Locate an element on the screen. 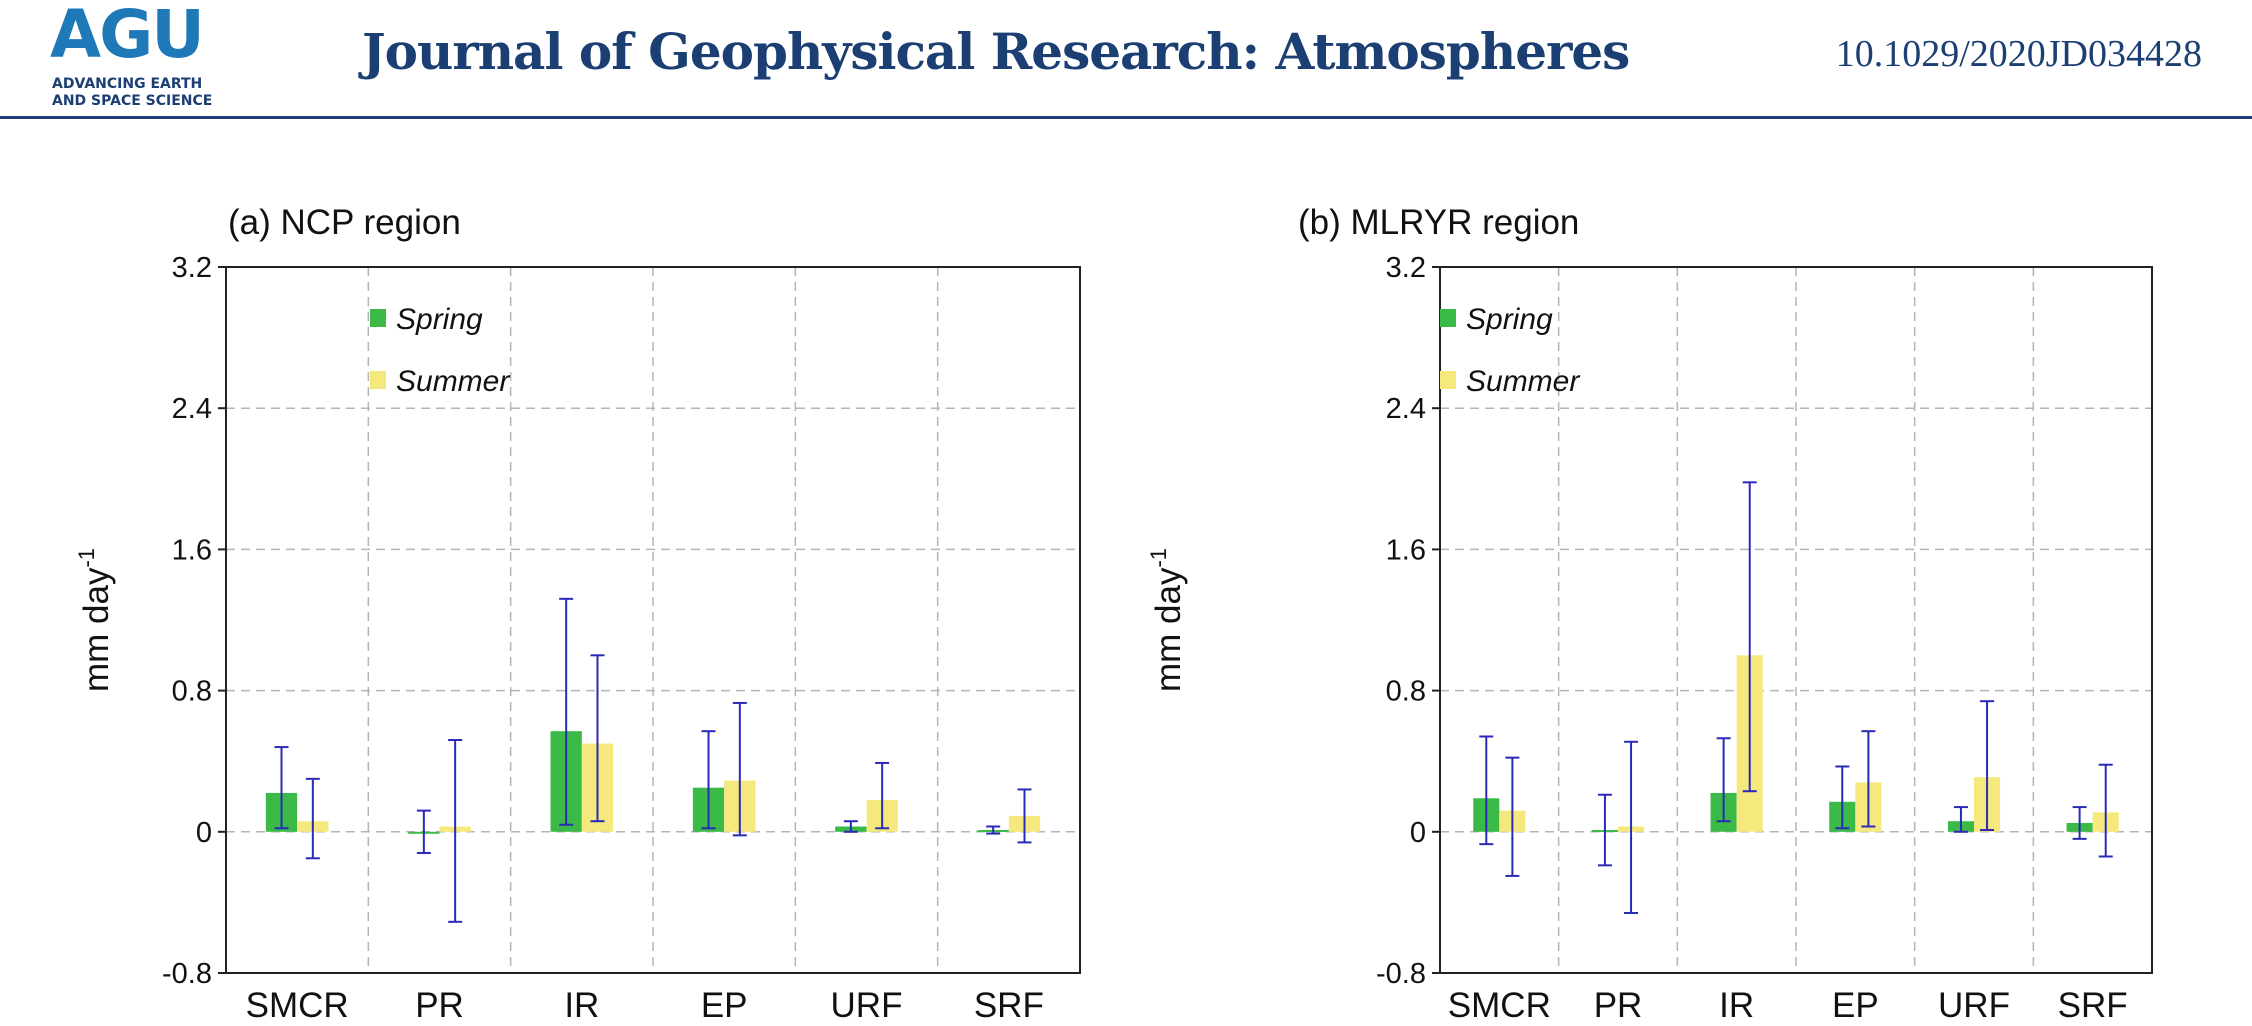  doi-link: 10.1029/2020JD034428 is located at coordinates (2018, 54).